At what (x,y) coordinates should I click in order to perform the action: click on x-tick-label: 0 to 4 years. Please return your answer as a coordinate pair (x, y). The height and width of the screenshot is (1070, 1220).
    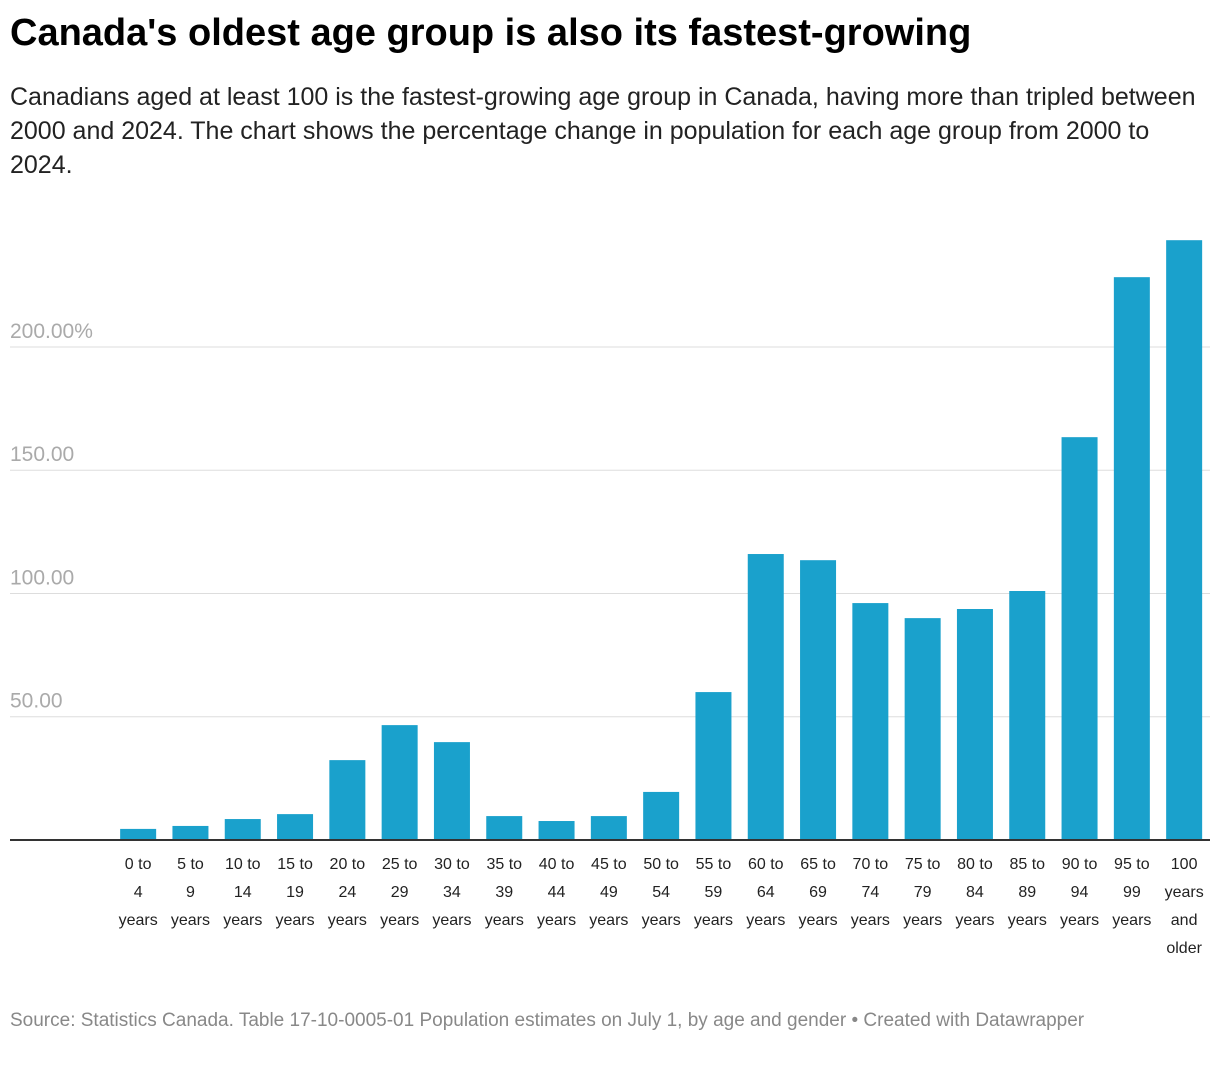
    Looking at the image, I should click on (138, 892).